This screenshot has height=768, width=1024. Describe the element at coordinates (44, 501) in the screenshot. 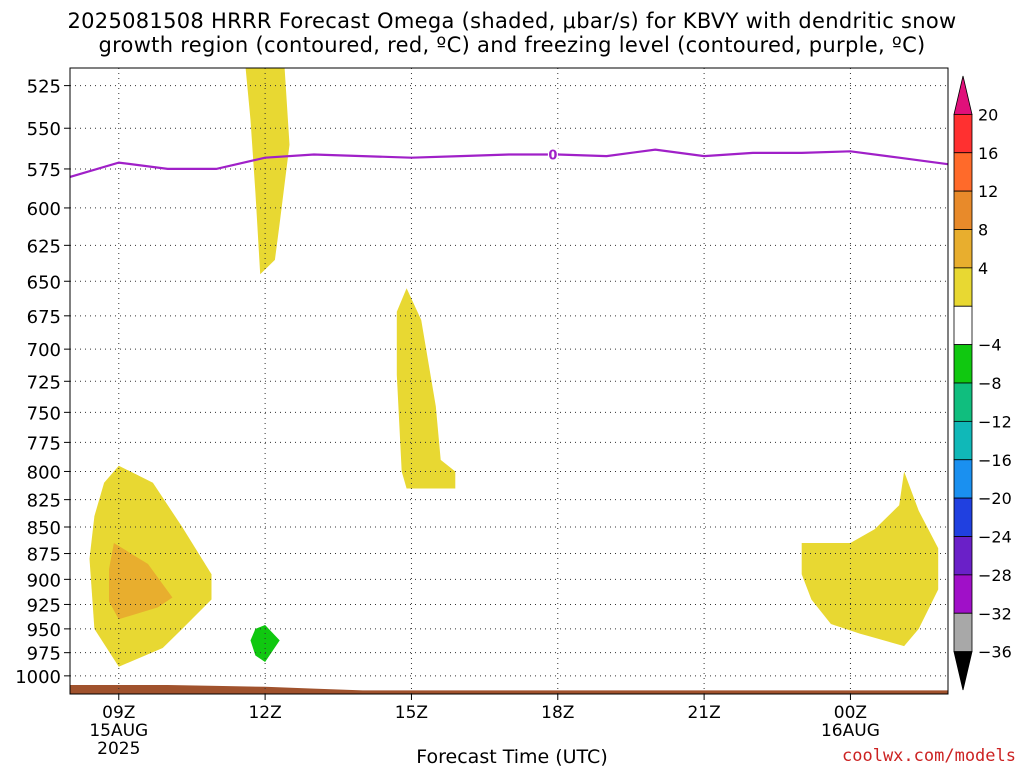

I see `y-tick-label-825: 825` at that location.